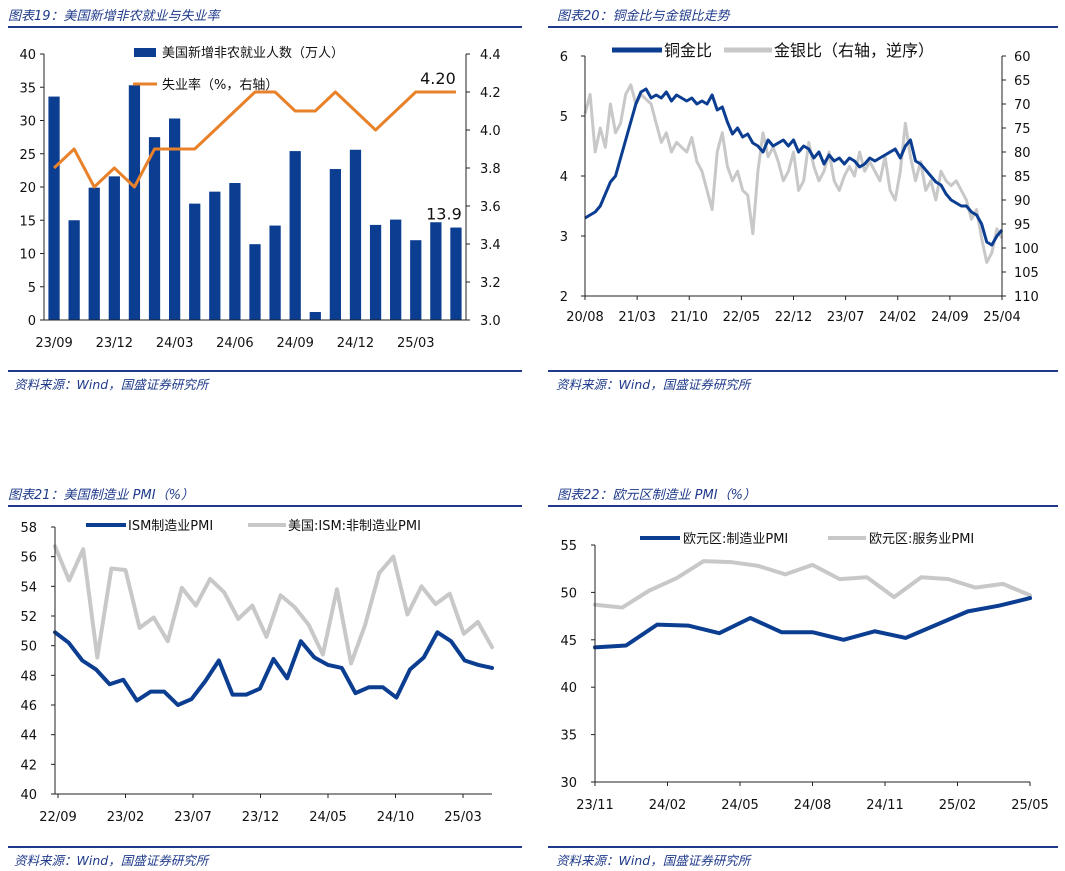 Image resolution: width=1065 pixels, height=871 pixels. What do you see at coordinates (114, 16) in the screenshot?
I see `figure-title: 图表19：美国新增非农就业与失业率` at bounding box center [114, 16].